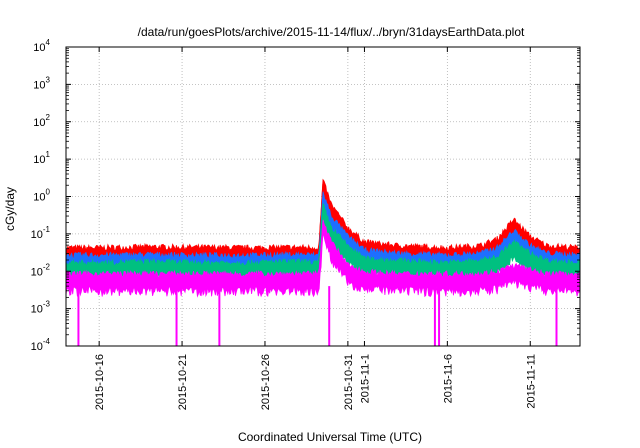 The image size is (640, 448). Describe the element at coordinates (266, 382) in the screenshot. I see `x-tick-label: 2015-10-26` at that location.